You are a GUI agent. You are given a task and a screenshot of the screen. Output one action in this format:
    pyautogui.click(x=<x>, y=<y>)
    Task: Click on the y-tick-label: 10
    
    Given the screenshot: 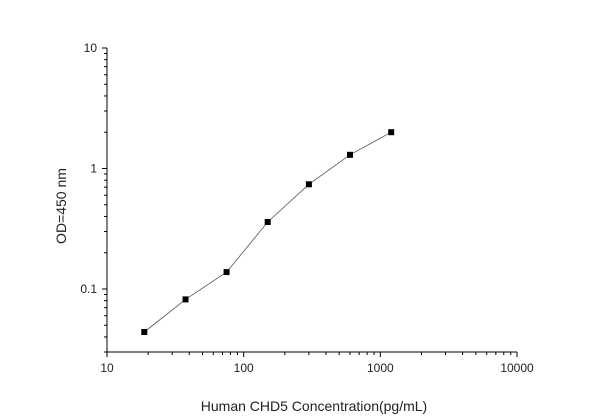 What is the action you would take?
    pyautogui.click(x=91, y=48)
    